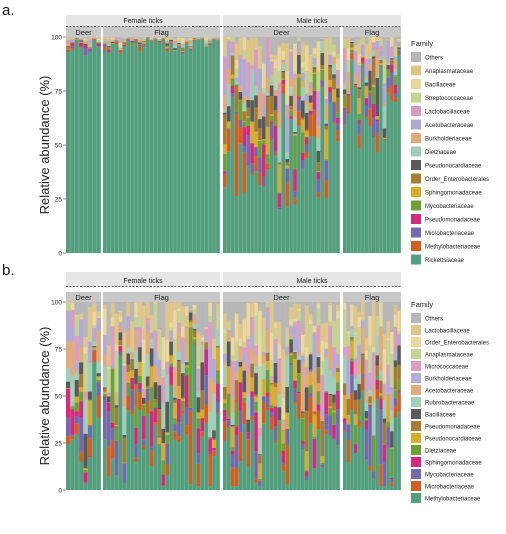 This screenshot has height=534, width=506. What do you see at coordinates (56, 38) in the screenshot?
I see `y-tick-label: 100` at bounding box center [56, 38].